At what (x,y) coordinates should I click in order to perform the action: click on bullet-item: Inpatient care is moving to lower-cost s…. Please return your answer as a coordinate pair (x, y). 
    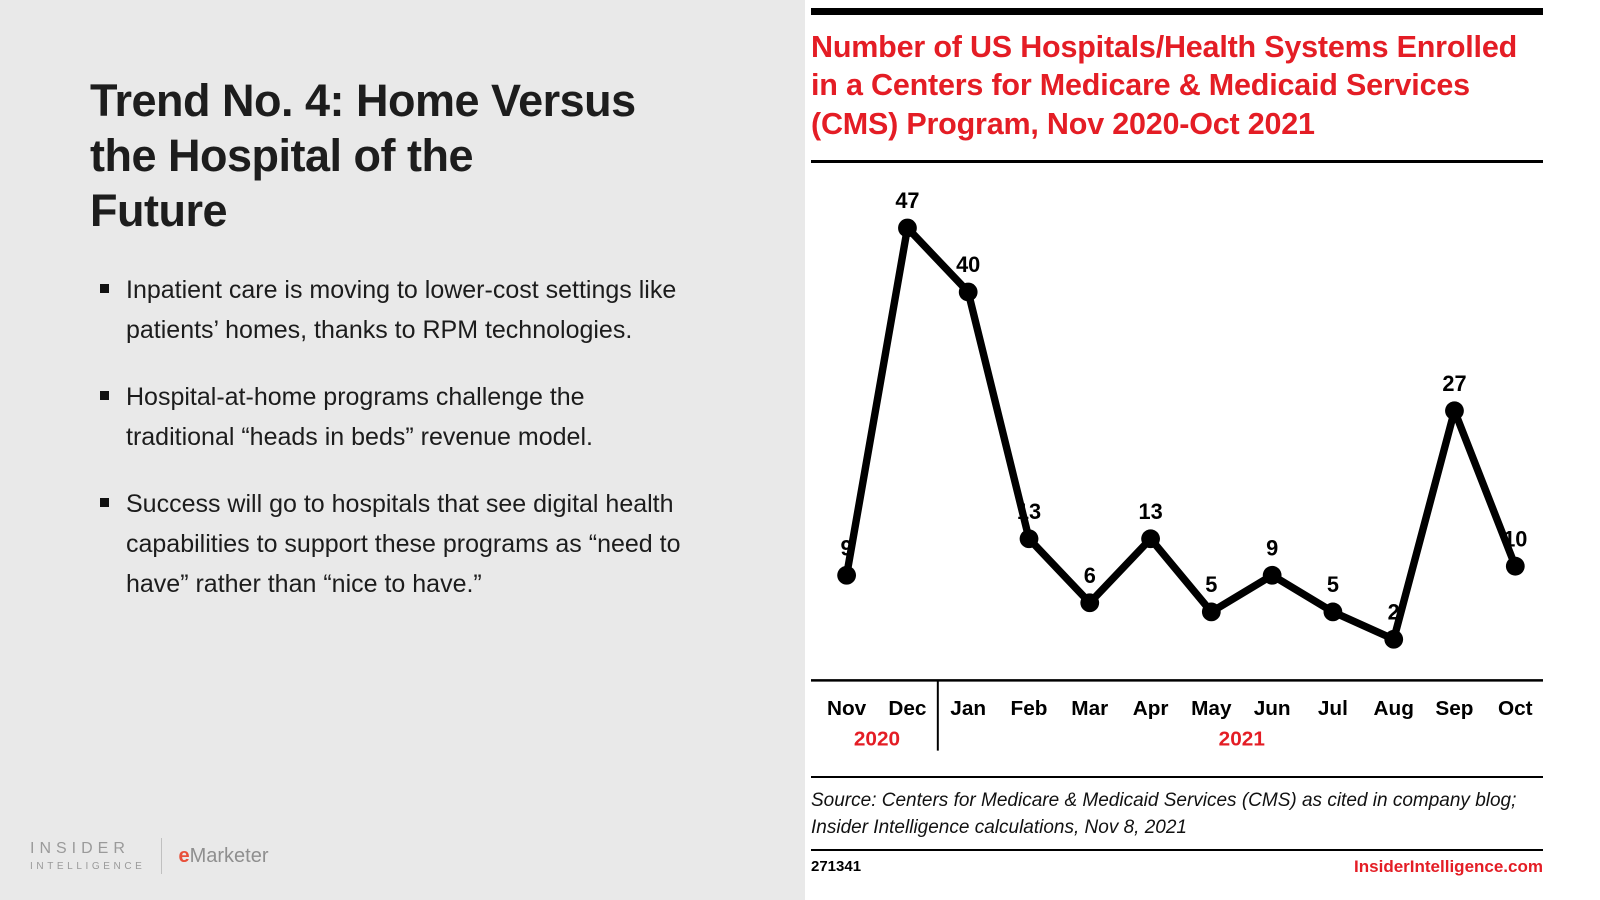
    Looking at the image, I should click on (395, 310).